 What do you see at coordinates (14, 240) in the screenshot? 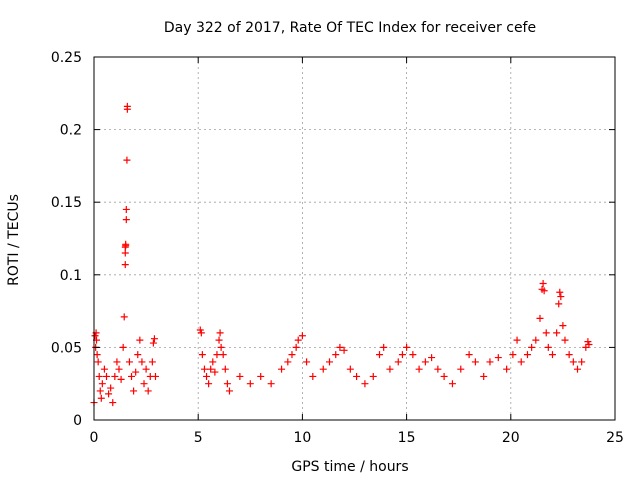
I see `y-axis-title: ROTI / TECUs` at bounding box center [14, 240].